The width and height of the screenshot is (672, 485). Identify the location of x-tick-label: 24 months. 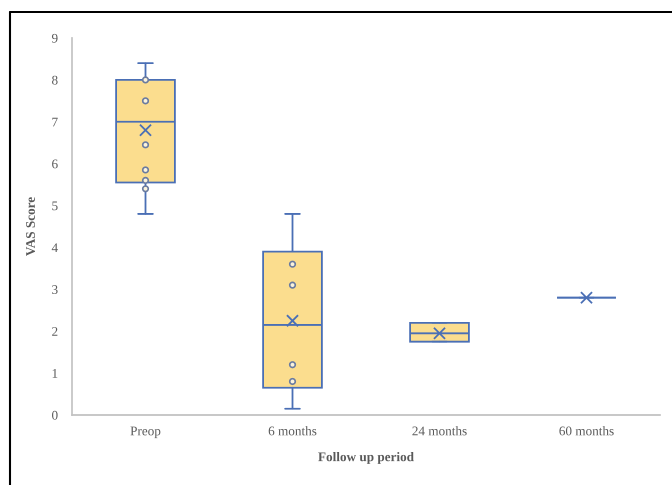
(439, 431).